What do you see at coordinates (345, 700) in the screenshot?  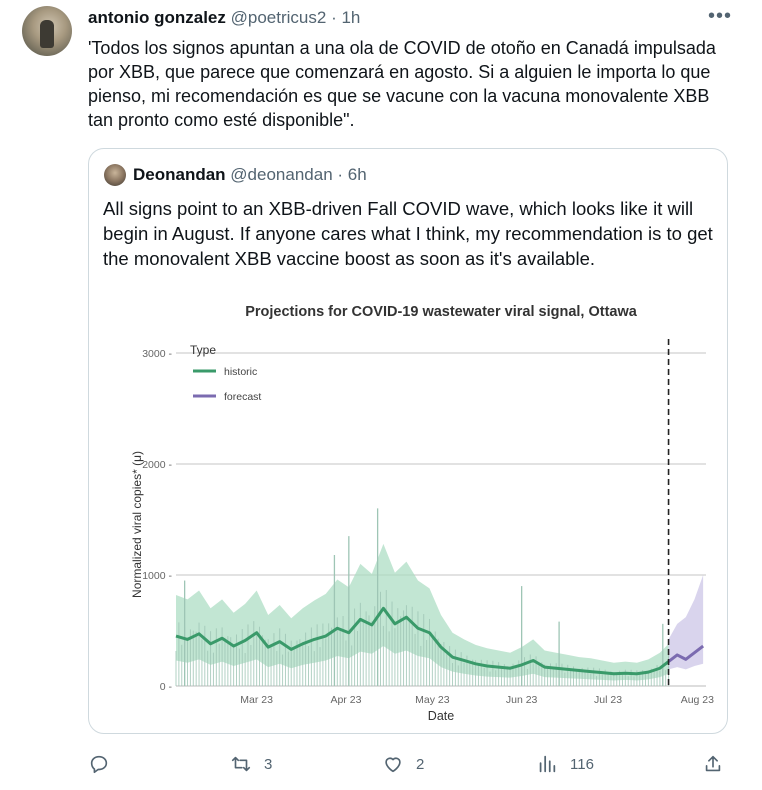 I see `x-tick-label: Apr 23` at bounding box center [345, 700].